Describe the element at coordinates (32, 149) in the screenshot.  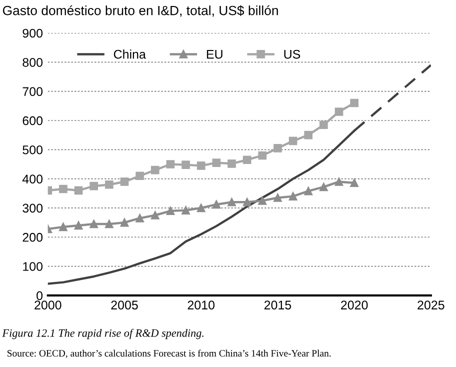
I see `y-tick-label: 500` at that location.